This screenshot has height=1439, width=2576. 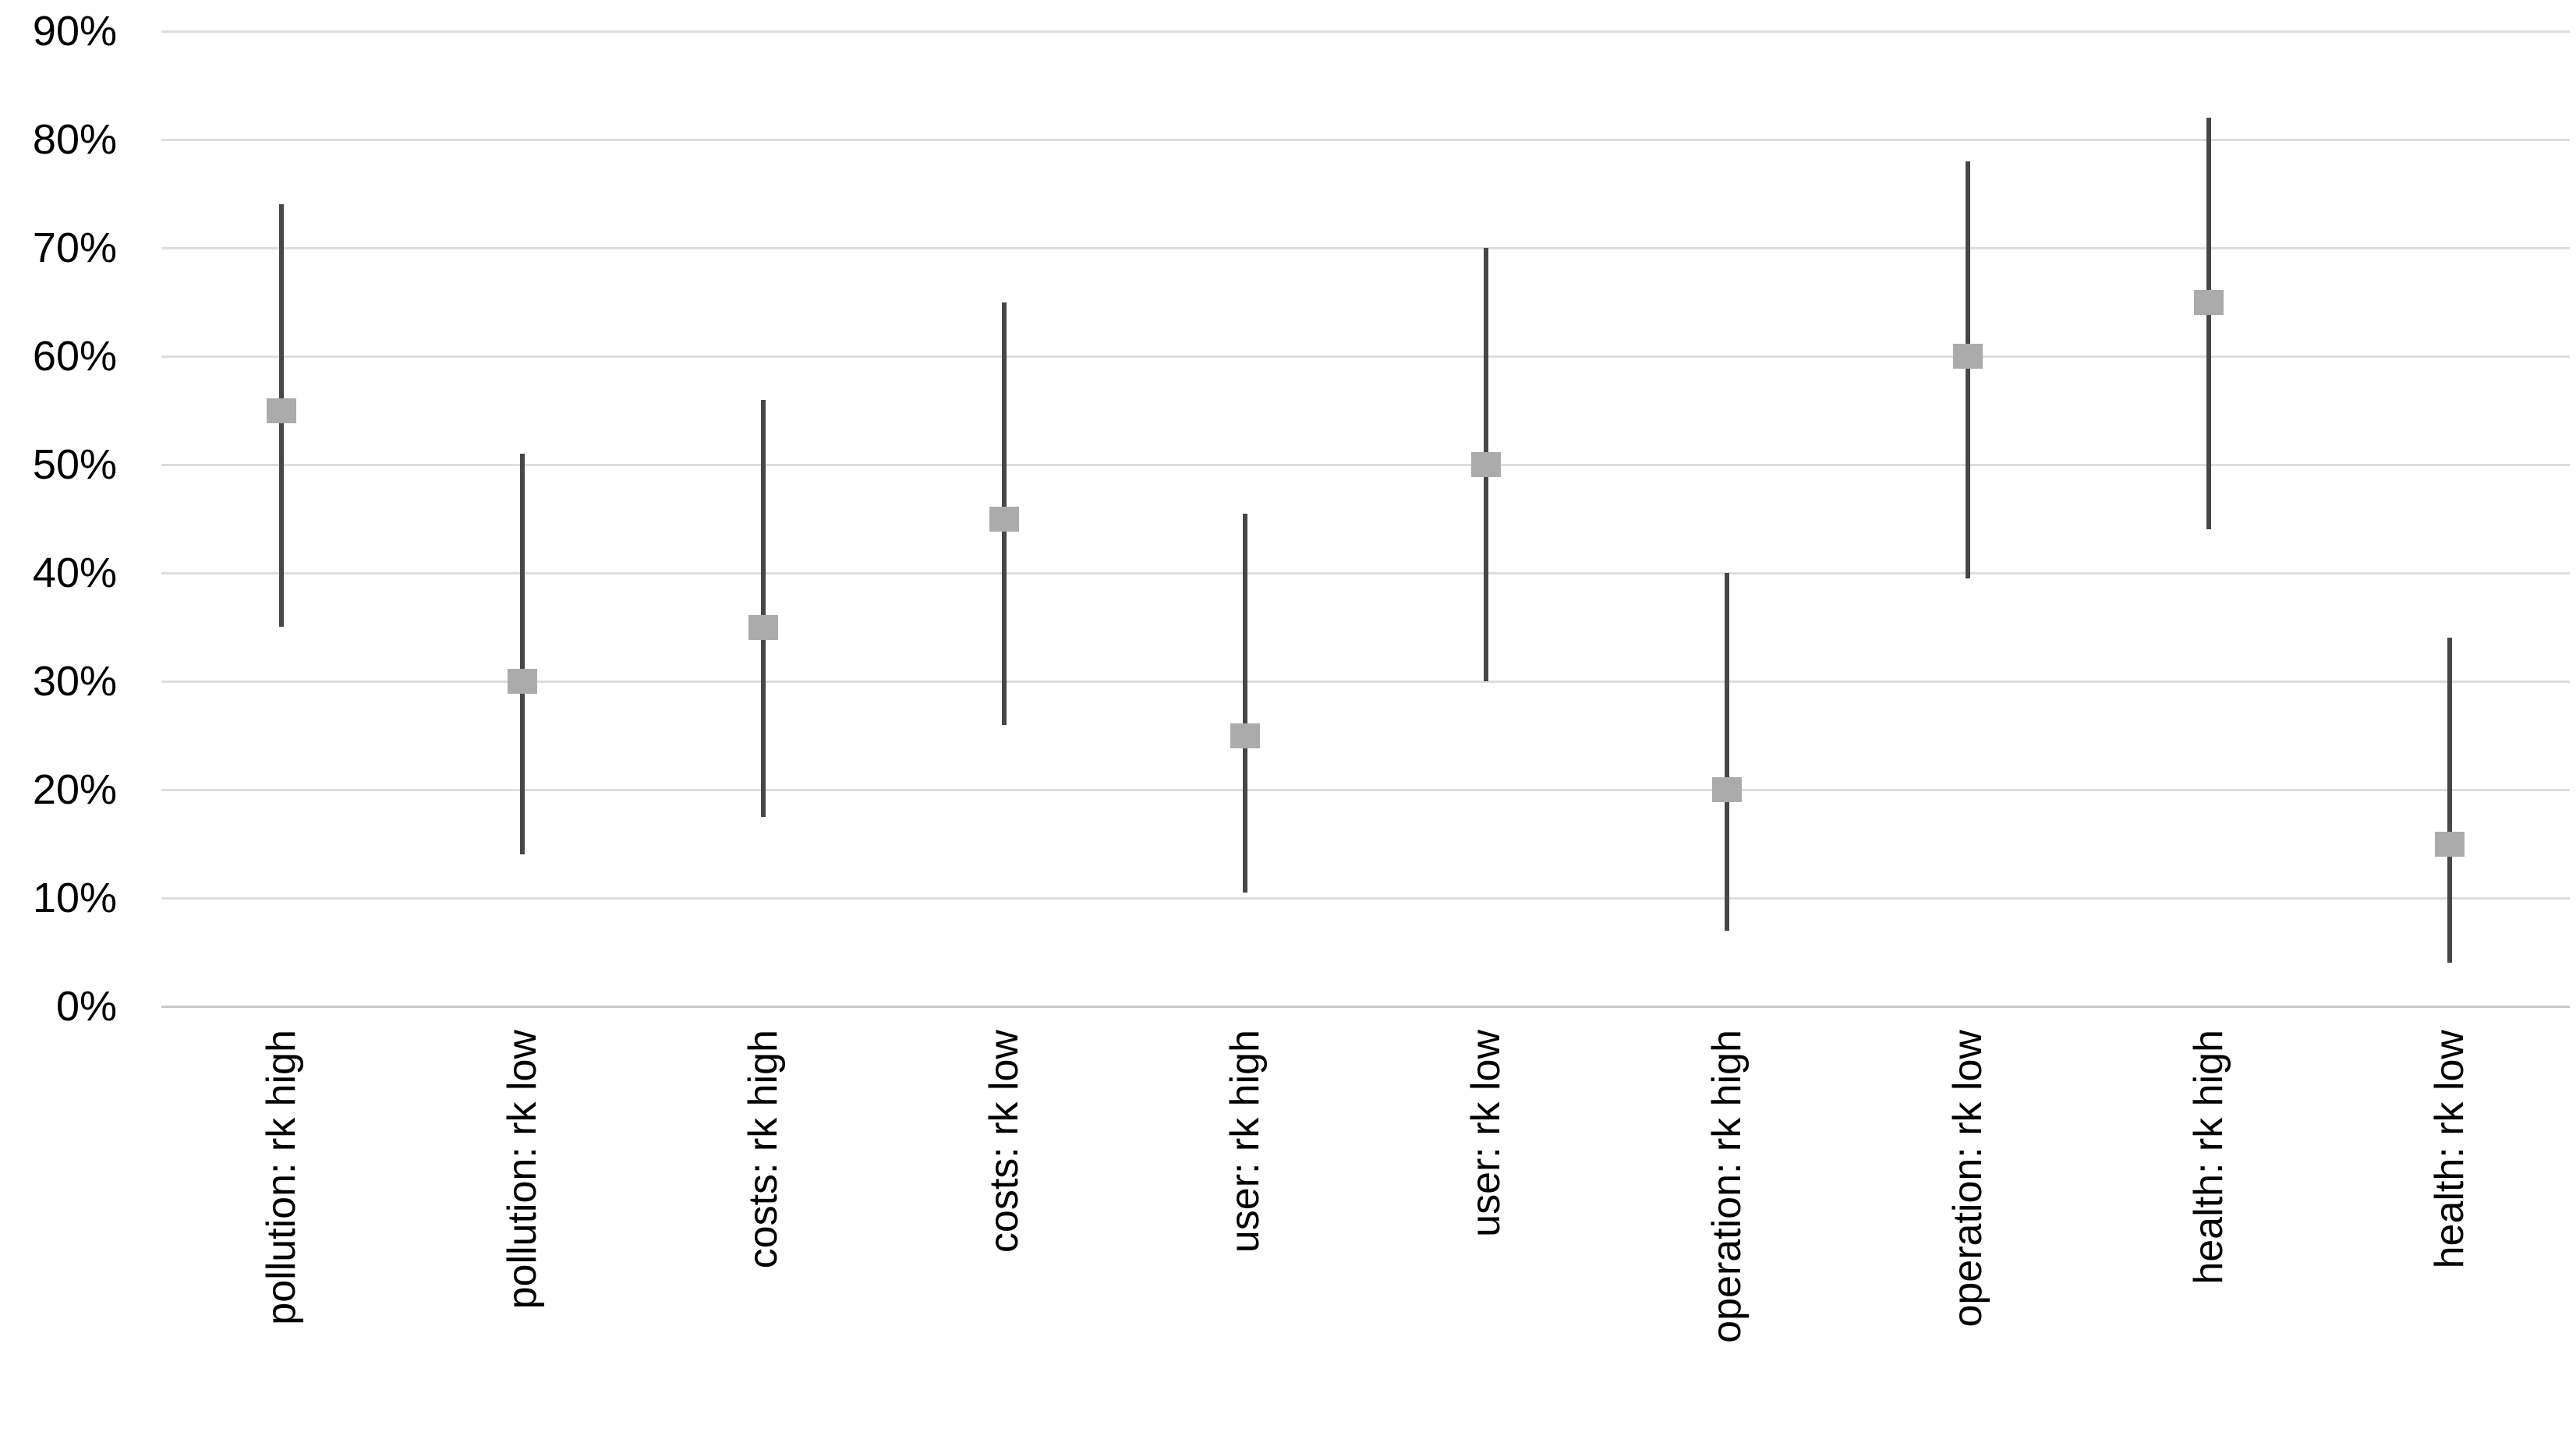 I want to click on y-tick-label: 60%, so click(x=74, y=356).